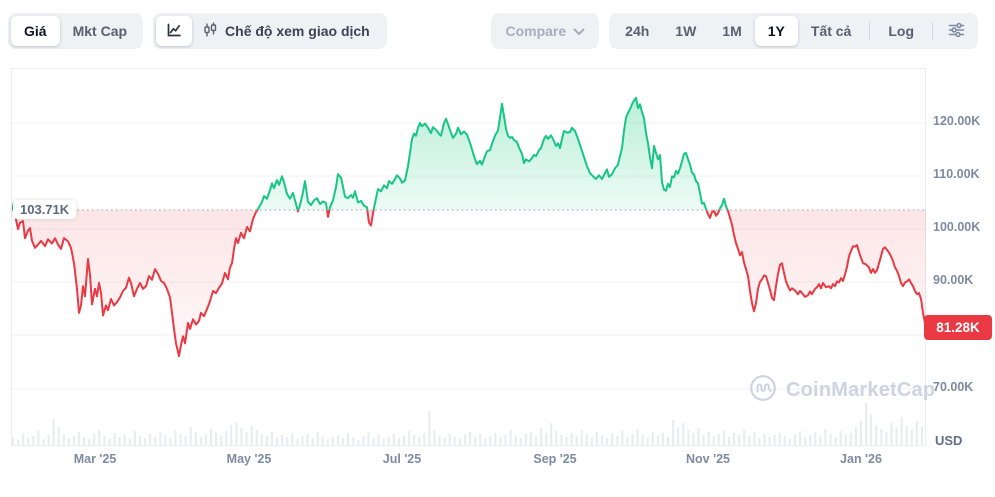  I want to click on metric-toggle: Giá Mkt Cap, so click(76, 31).